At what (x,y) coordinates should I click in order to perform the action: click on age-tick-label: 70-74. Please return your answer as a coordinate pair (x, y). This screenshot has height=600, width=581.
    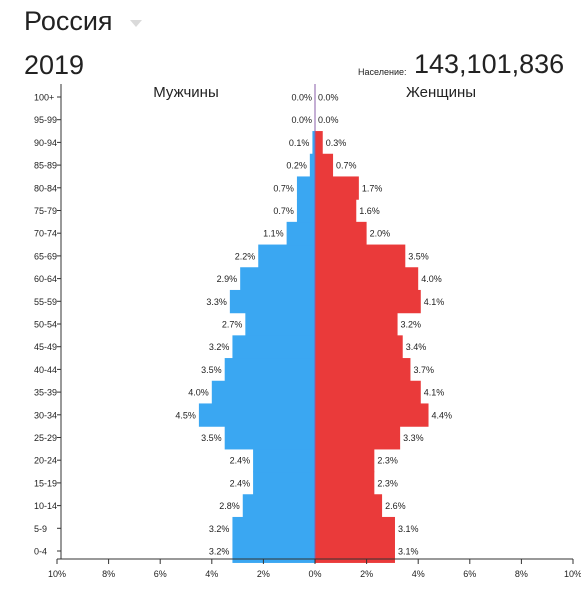
    Looking at the image, I should click on (45, 234).